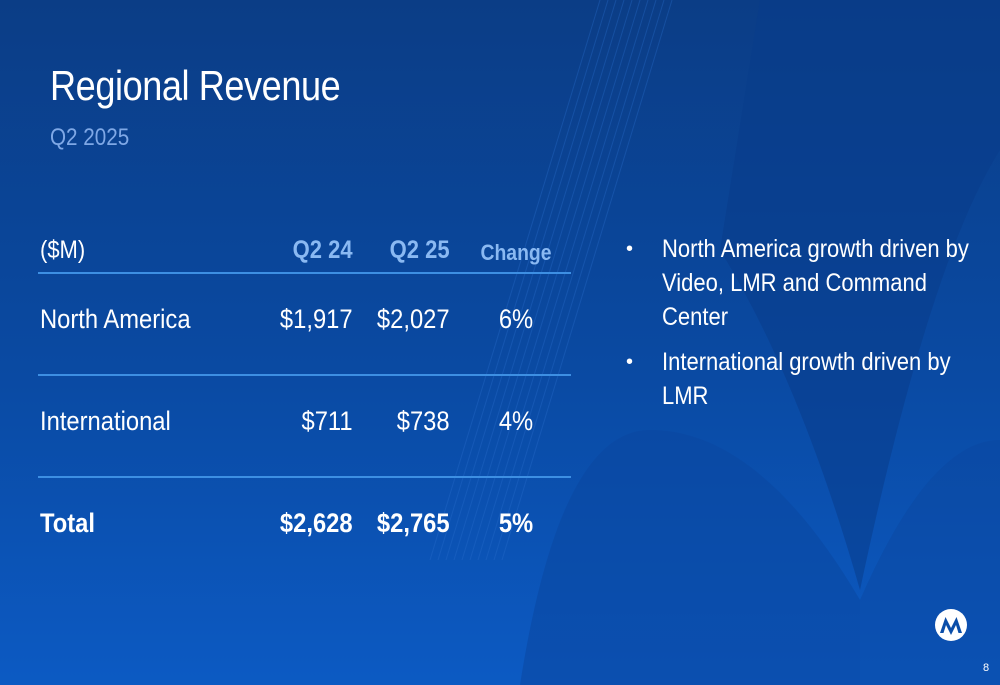 This screenshot has width=1000, height=685. Describe the element at coordinates (413, 523) in the screenshot. I see `row-q2-25-value: $2,765` at that location.